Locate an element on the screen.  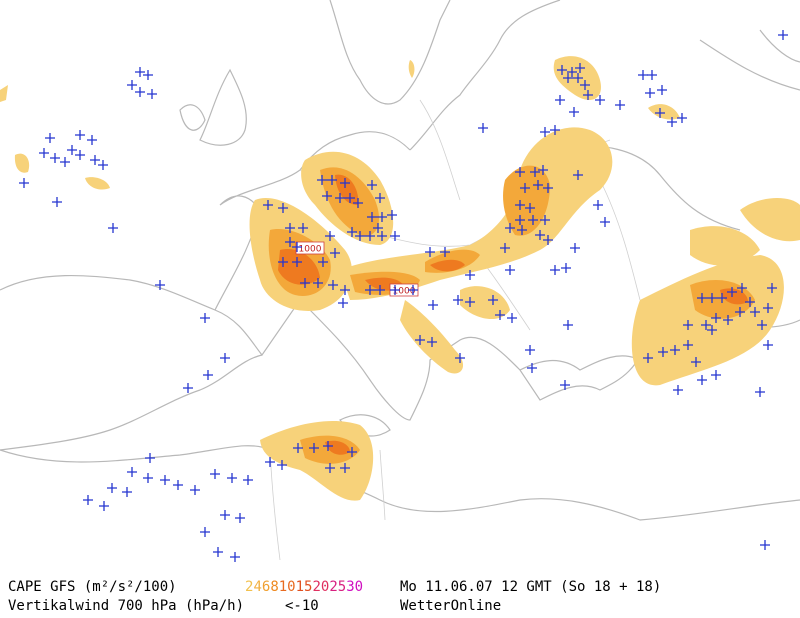
wind-title: Vertikalwind 700 hPa (hPa/h) is located at coordinates (126, 606).